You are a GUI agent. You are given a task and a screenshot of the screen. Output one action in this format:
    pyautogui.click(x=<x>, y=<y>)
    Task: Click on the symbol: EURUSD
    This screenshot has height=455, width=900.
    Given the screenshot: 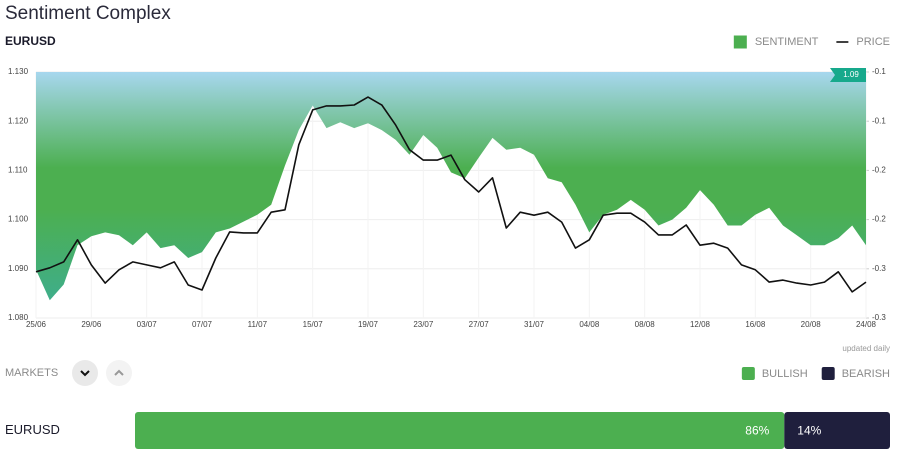 What is the action you would take?
    pyautogui.click(x=30, y=41)
    